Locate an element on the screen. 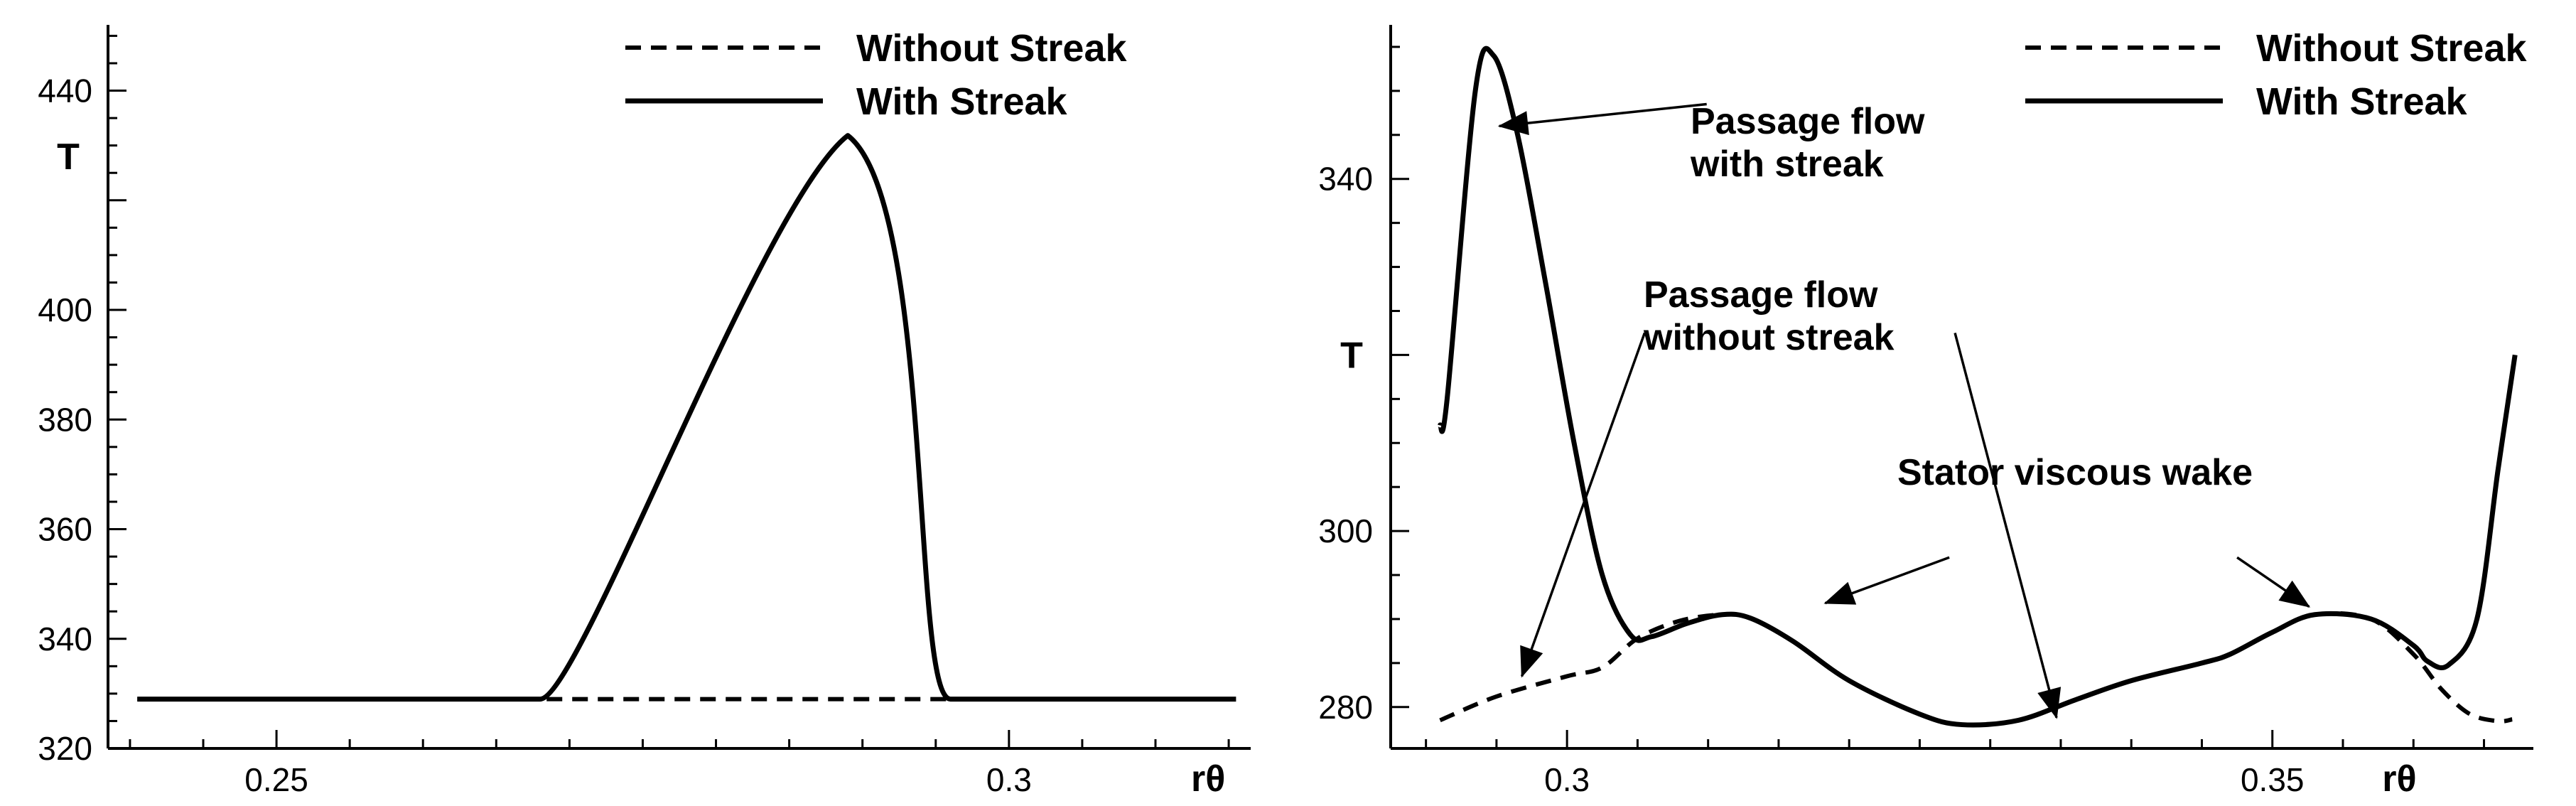  y-tick-label: 360 is located at coordinates (65, 529).